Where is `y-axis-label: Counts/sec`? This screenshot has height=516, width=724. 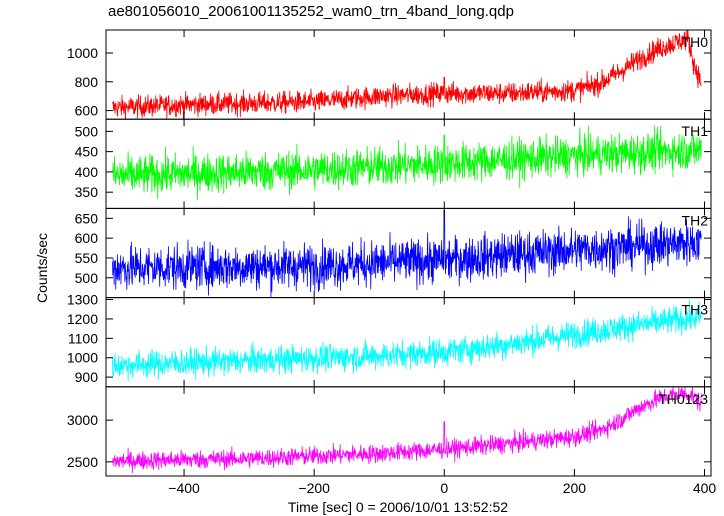
y-axis-label: Counts/sec is located at coordinates (42, 268).